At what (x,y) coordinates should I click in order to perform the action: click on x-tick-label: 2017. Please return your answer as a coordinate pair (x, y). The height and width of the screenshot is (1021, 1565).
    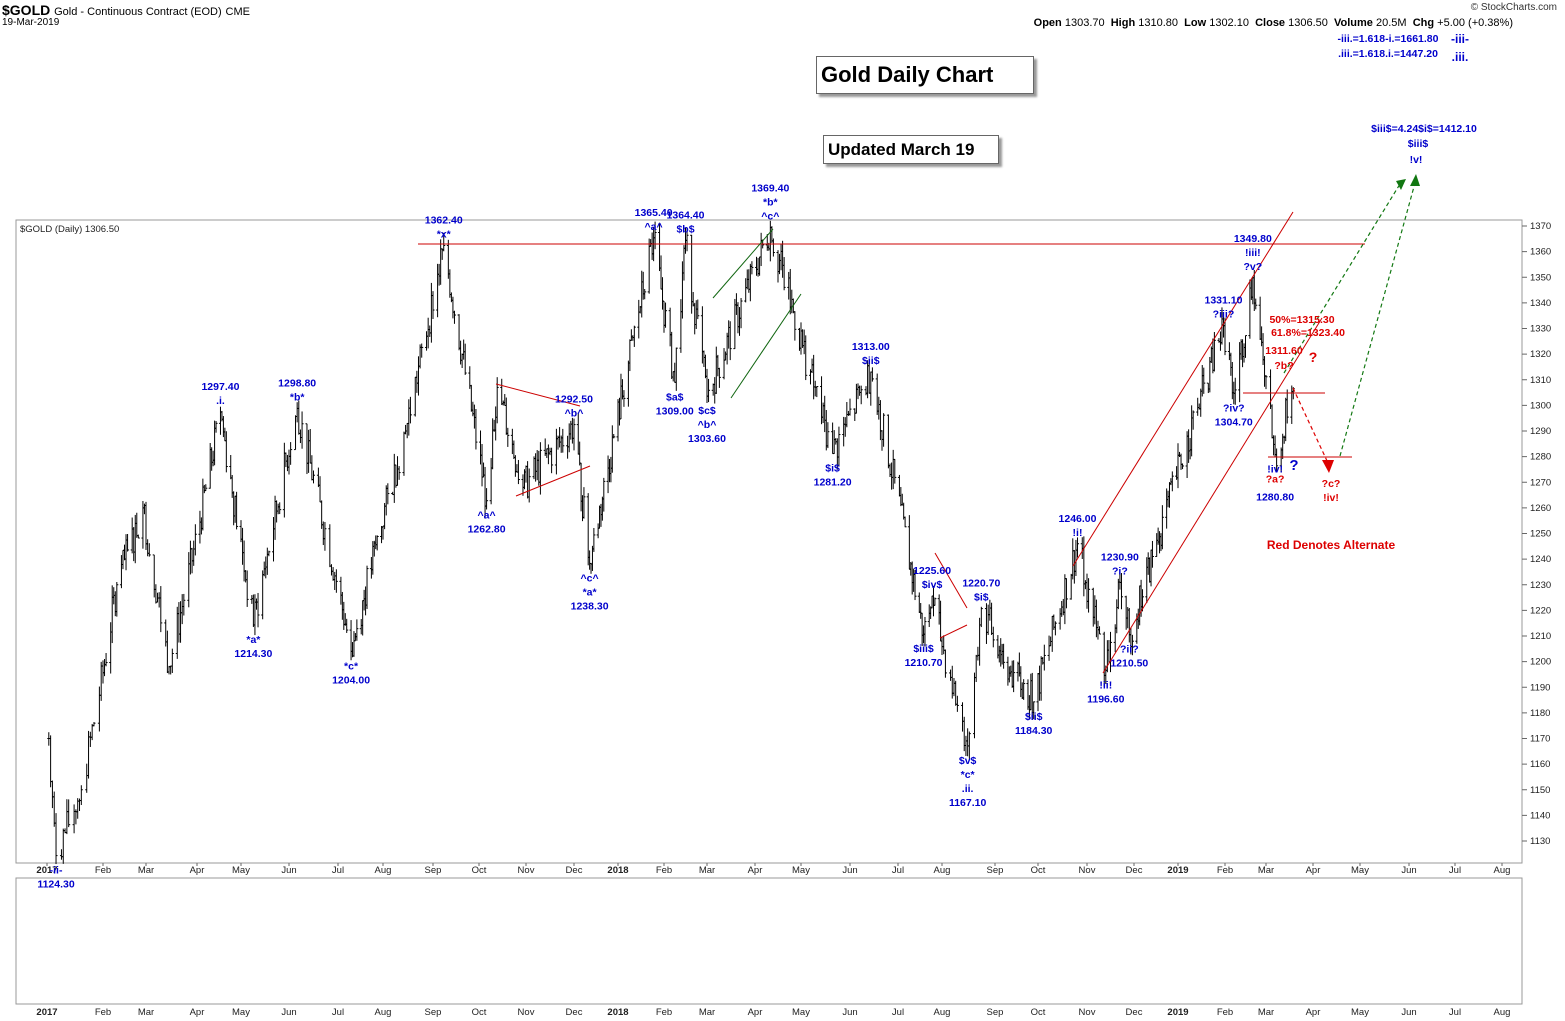
    Looking at the image, I should click on (46, 870).